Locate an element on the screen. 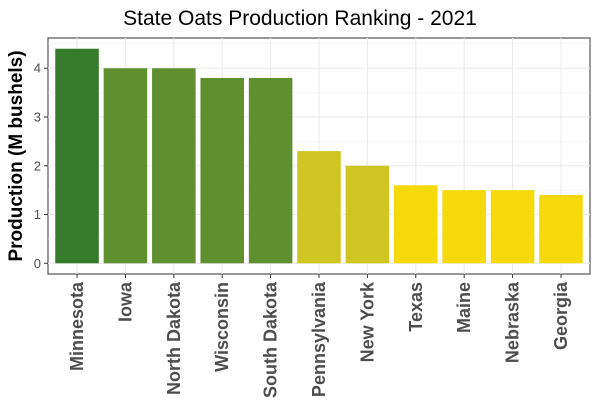 The height and width of the screenshot is (420, 600). y-tick-label: 3 is located at coordinates (37, 116).